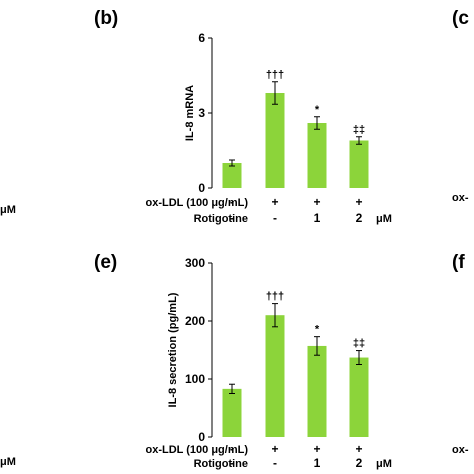 Image resolution: width=474 pixels, height=474 pixels. I want to click on right-top-oxldl-fragment: ox-, so click(460, 198).